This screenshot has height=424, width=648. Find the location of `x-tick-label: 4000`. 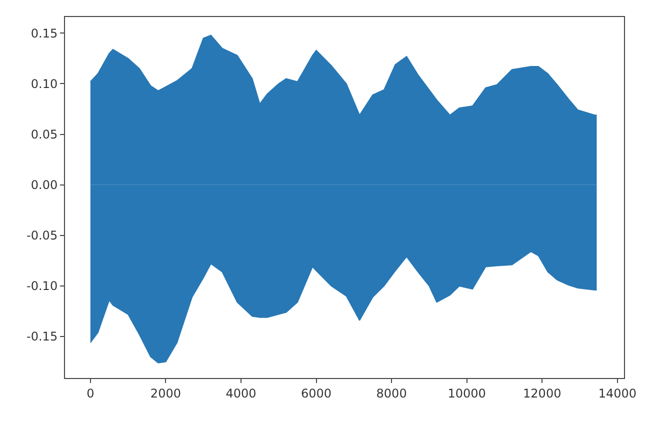

x-tick-label: 4000 is located at coordinates (241, 393).